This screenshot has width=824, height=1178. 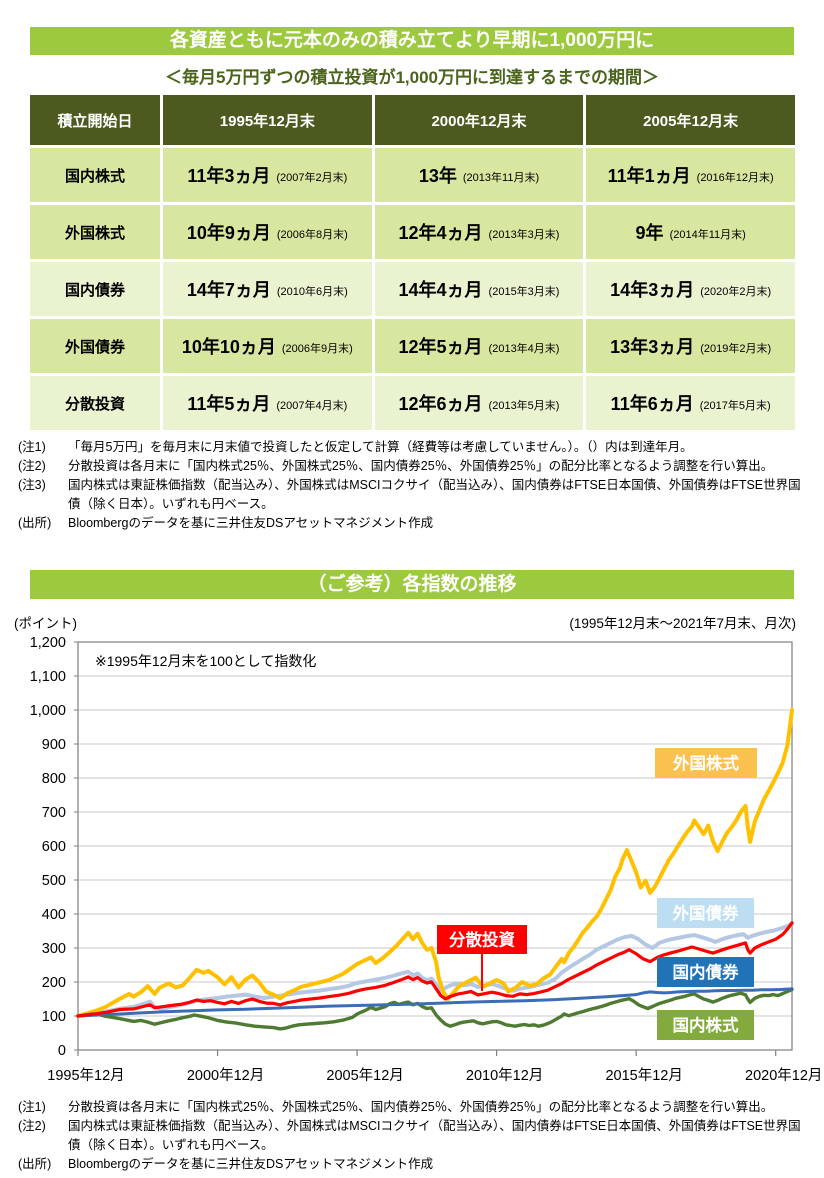 I want to click on period-value: 11年3ヵ月, so click(x=229, y=176).